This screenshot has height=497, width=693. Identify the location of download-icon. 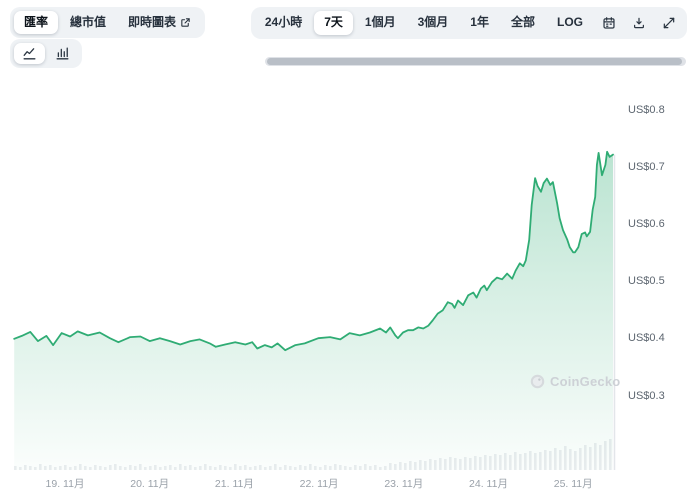
(639, 23).